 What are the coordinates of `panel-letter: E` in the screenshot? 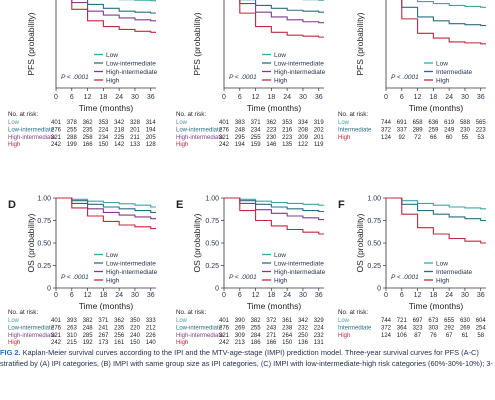 It's located at (179, 205).